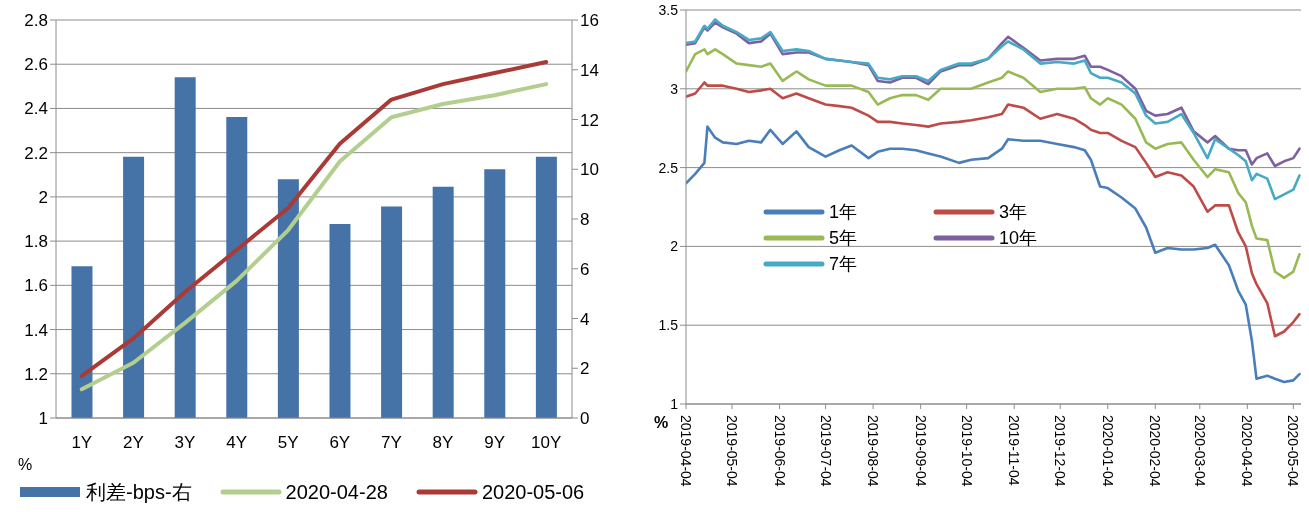 This screenshot has height=514, width=1309. Describe the element at coordinates (533, 492) in the screenshot. I see `legend-label: 2020-05-06` at that location.